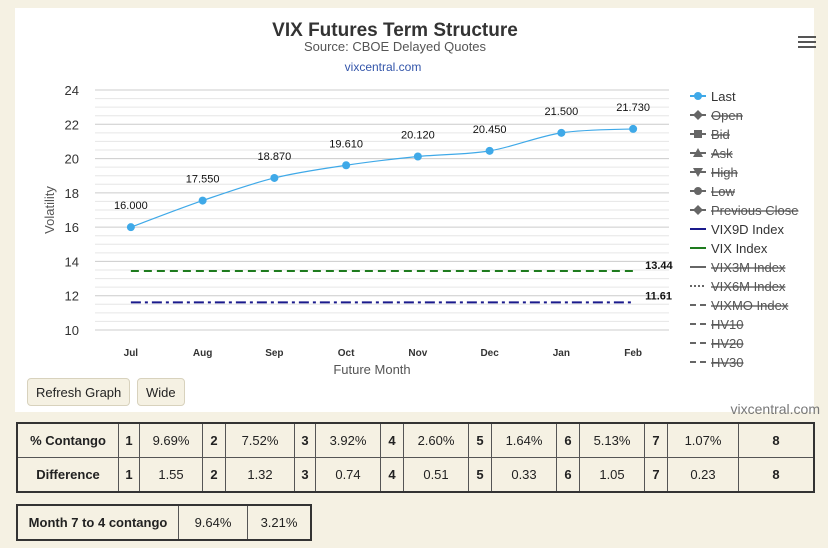  Describe the element at coordinates (395, 30) in the screenshot. I see `chart-title: VIX Futures Term Structure` at that location.